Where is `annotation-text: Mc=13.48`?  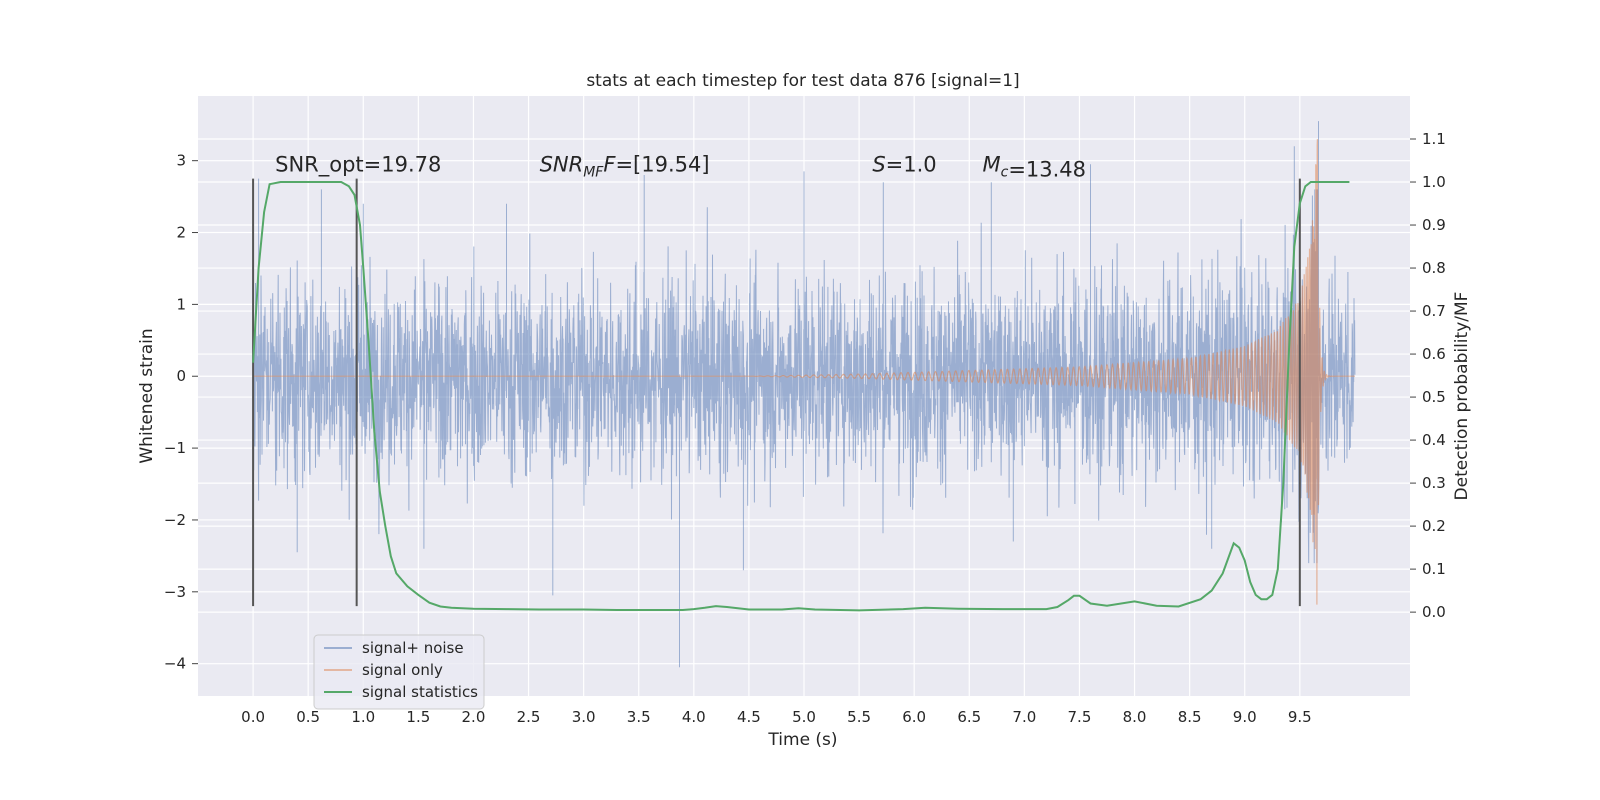
annotation-text: Mc=13.48 is located at coordinates (1034, 166).